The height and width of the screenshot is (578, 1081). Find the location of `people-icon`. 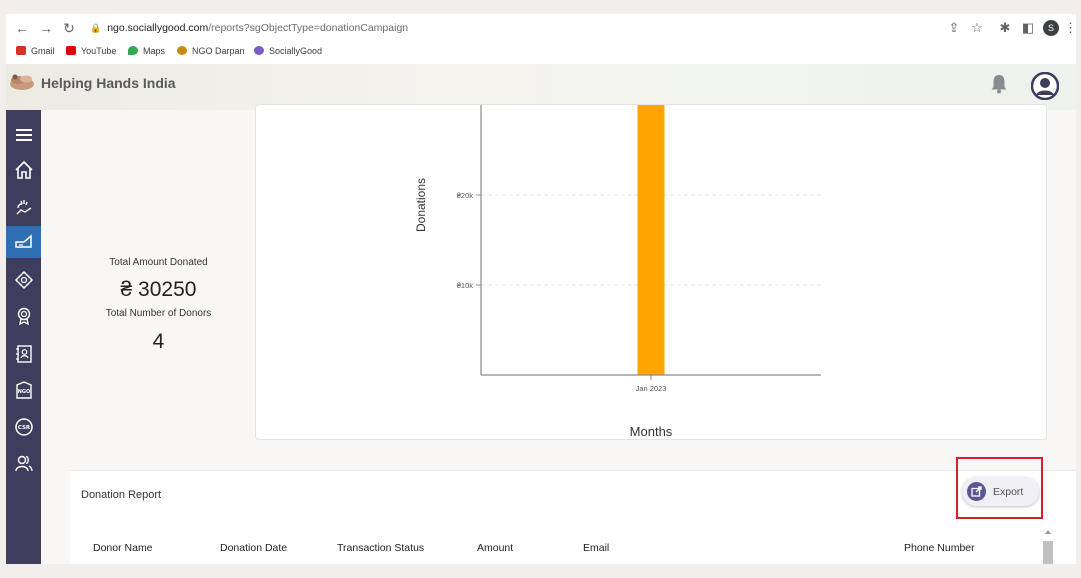

people-icon is located at coordinates (23, 463).